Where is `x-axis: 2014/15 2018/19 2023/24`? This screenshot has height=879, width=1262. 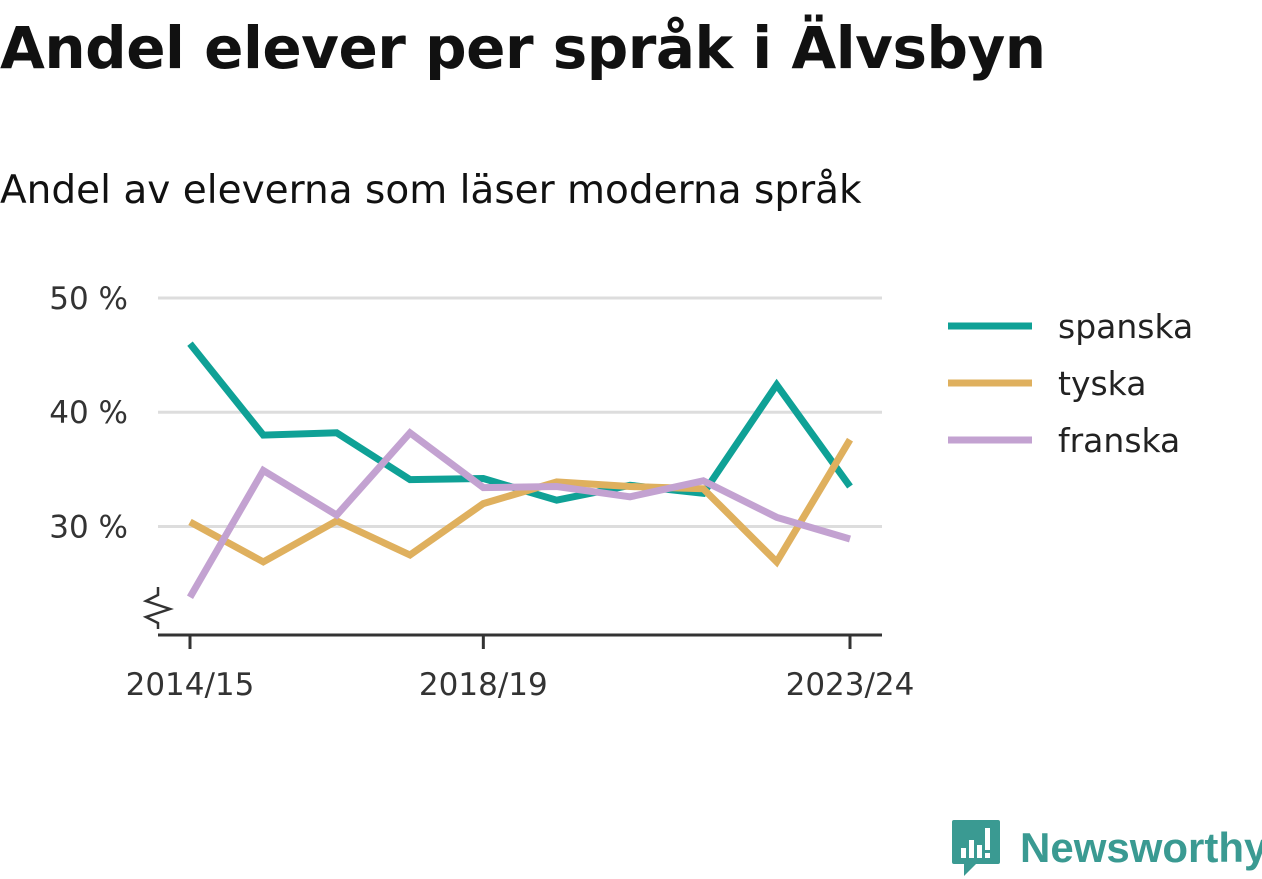 x-axis: 2014/15 2018/19 2023/24 is located at coordinates (520, 668).